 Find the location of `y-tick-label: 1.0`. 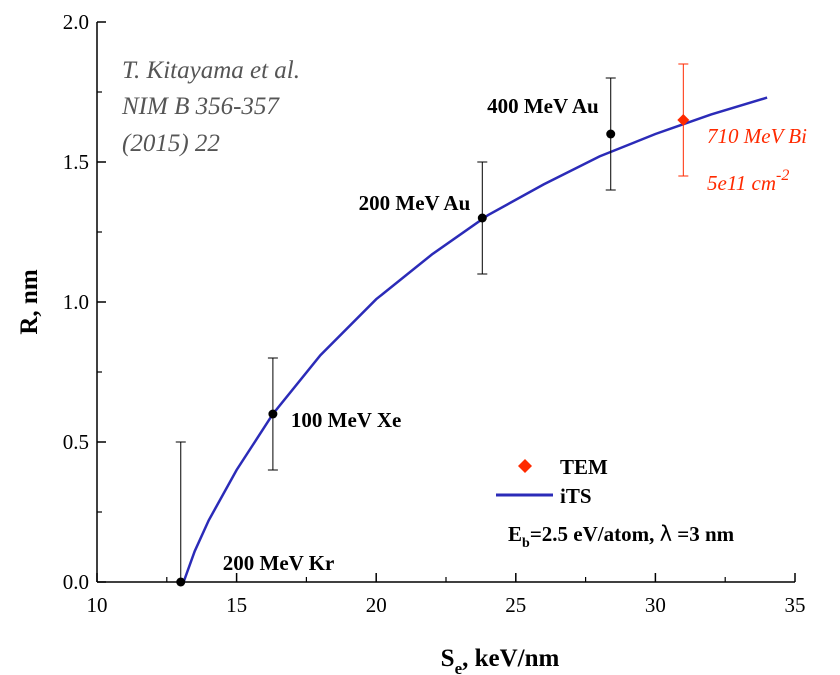

y-tick-label: 1.0 is located at coordinates (76, 302).